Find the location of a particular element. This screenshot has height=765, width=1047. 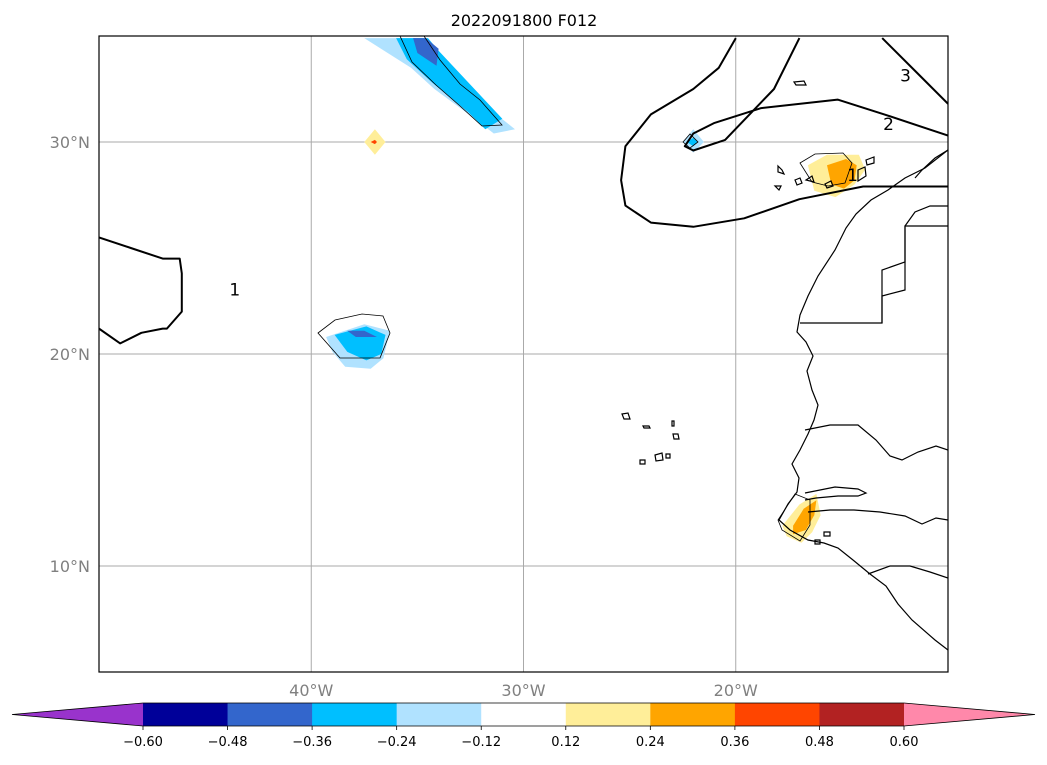

colorbar-tick-label: −0.48 is located at coordinates (228, 742).